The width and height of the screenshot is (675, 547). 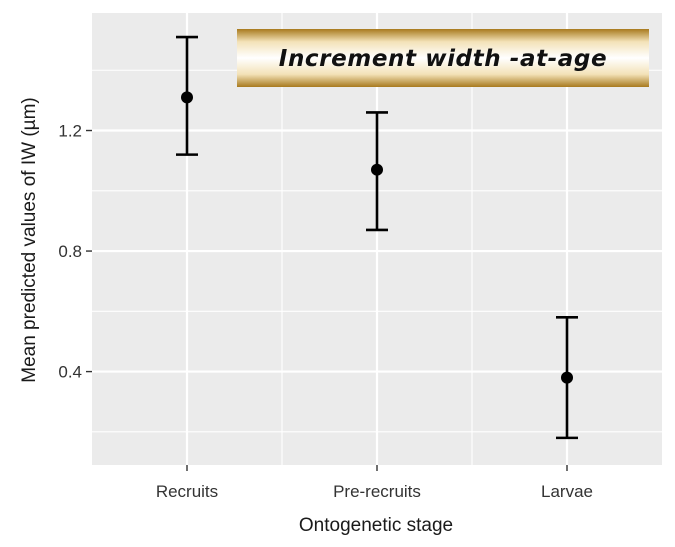 What do you see at coordinates (70, 131) in the screenshot?
I see `y-tick-label: 1.2` at bounding box center [70, 131].